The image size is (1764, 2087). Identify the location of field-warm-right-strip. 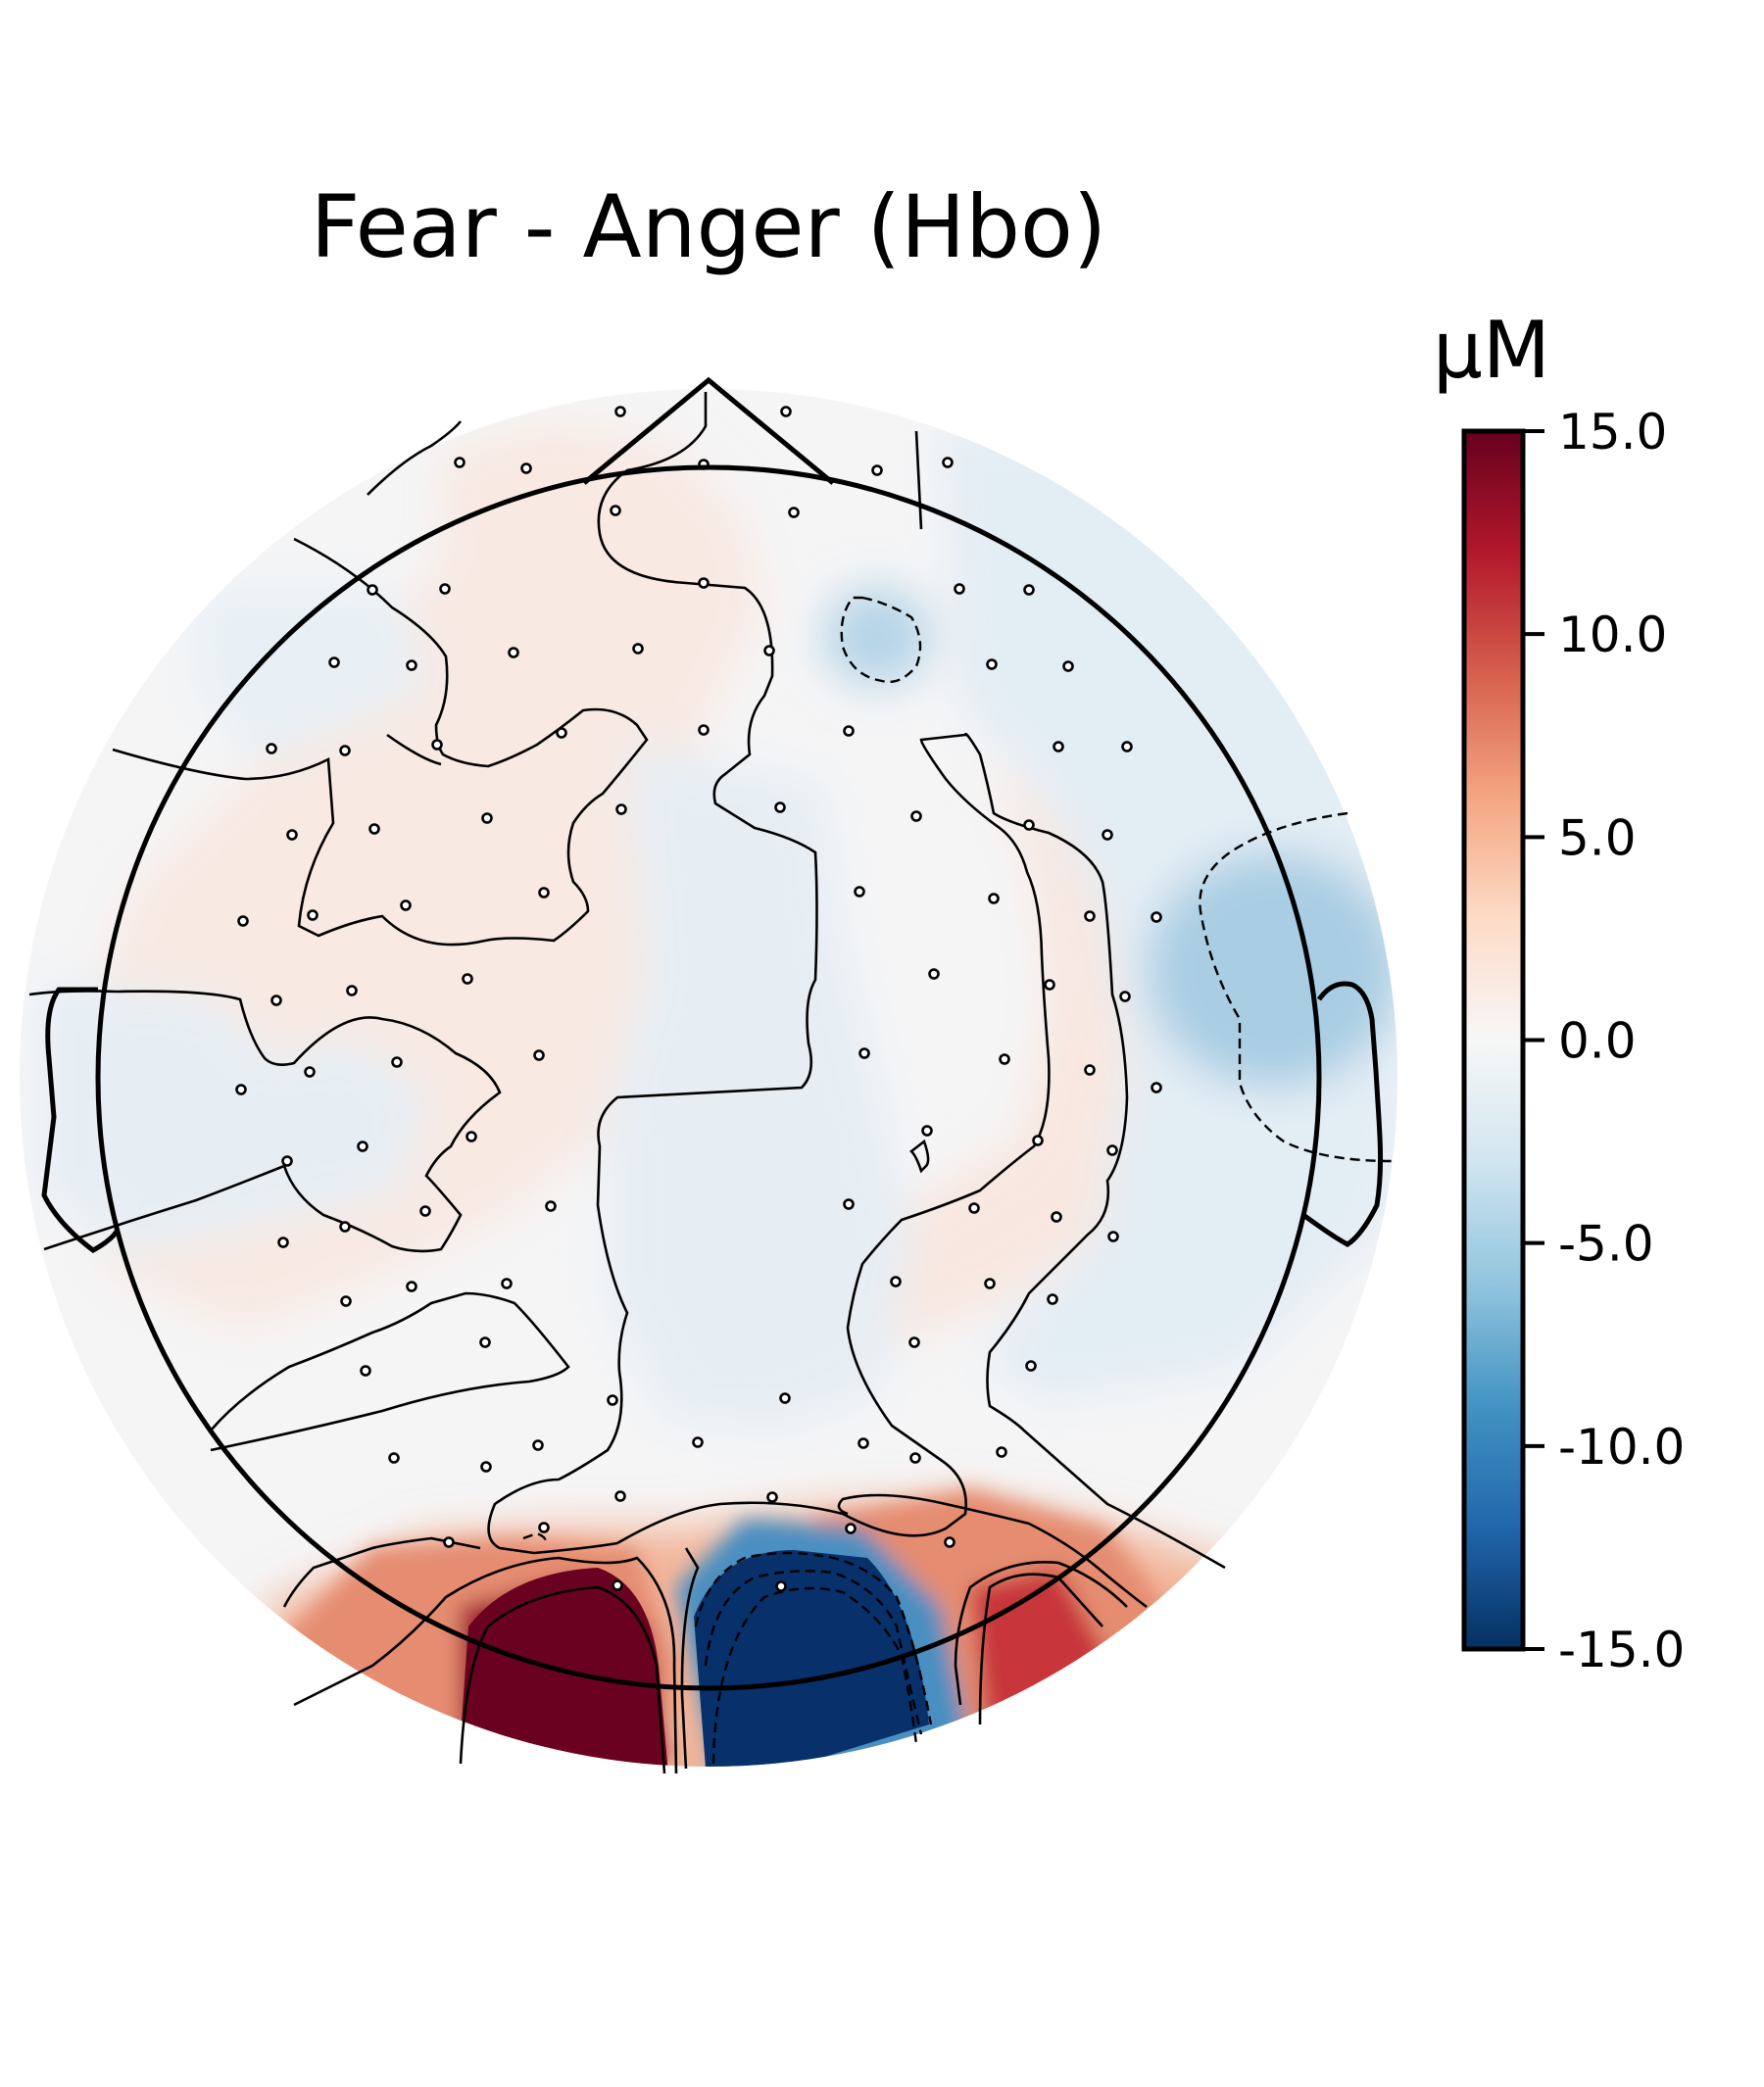
(985, 1048).